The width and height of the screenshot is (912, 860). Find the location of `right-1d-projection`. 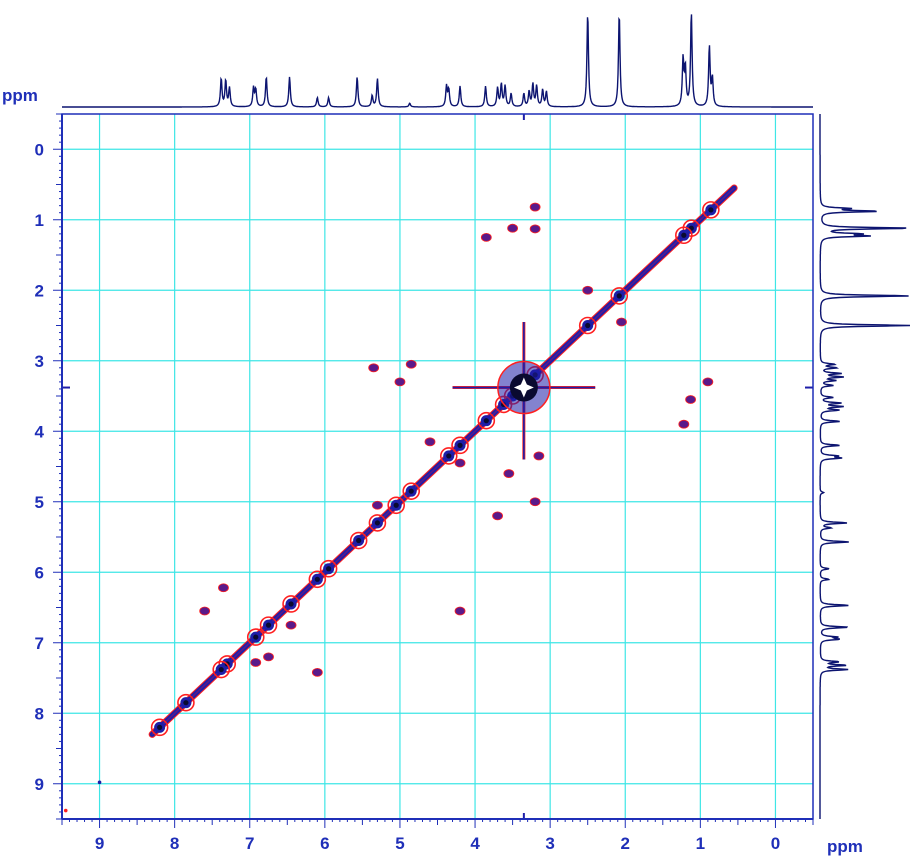

right-1d-projection is located at coordinates (865, 466).